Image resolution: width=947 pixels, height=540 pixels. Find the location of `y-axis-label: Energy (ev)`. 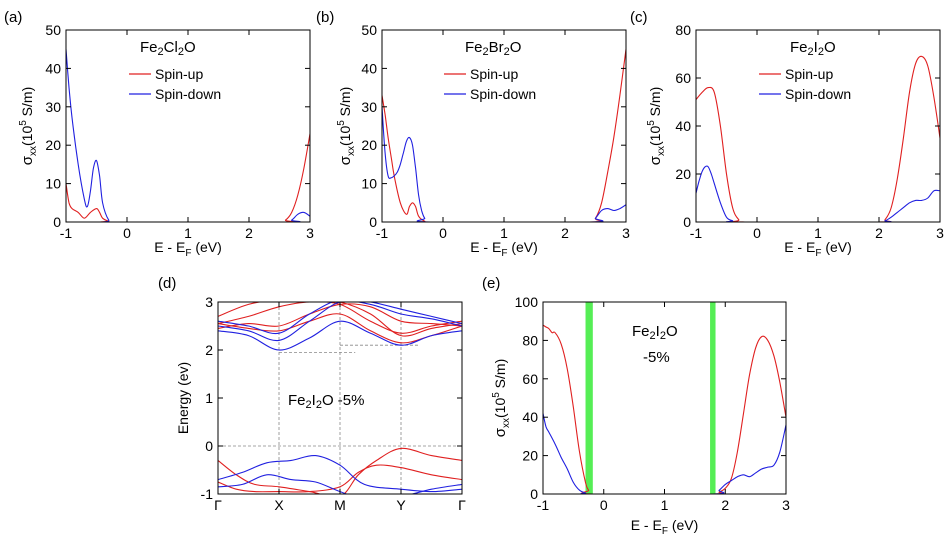

y-axis-label: Energy (ev) is located at coordinates (183, 398).